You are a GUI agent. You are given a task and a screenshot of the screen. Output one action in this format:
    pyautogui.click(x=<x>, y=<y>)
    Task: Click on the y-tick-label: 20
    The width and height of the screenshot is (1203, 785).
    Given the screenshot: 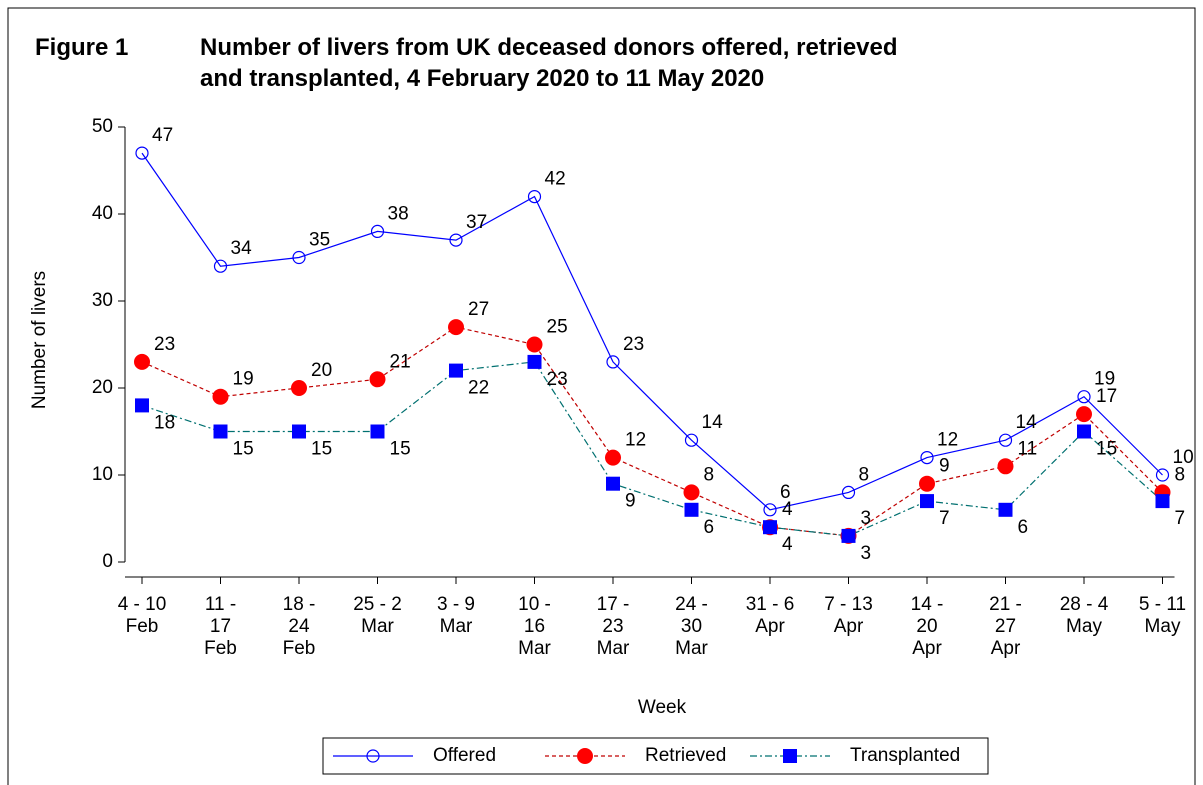 What is the action you would take?
    pyautogui.click(x=102, y=387)
    